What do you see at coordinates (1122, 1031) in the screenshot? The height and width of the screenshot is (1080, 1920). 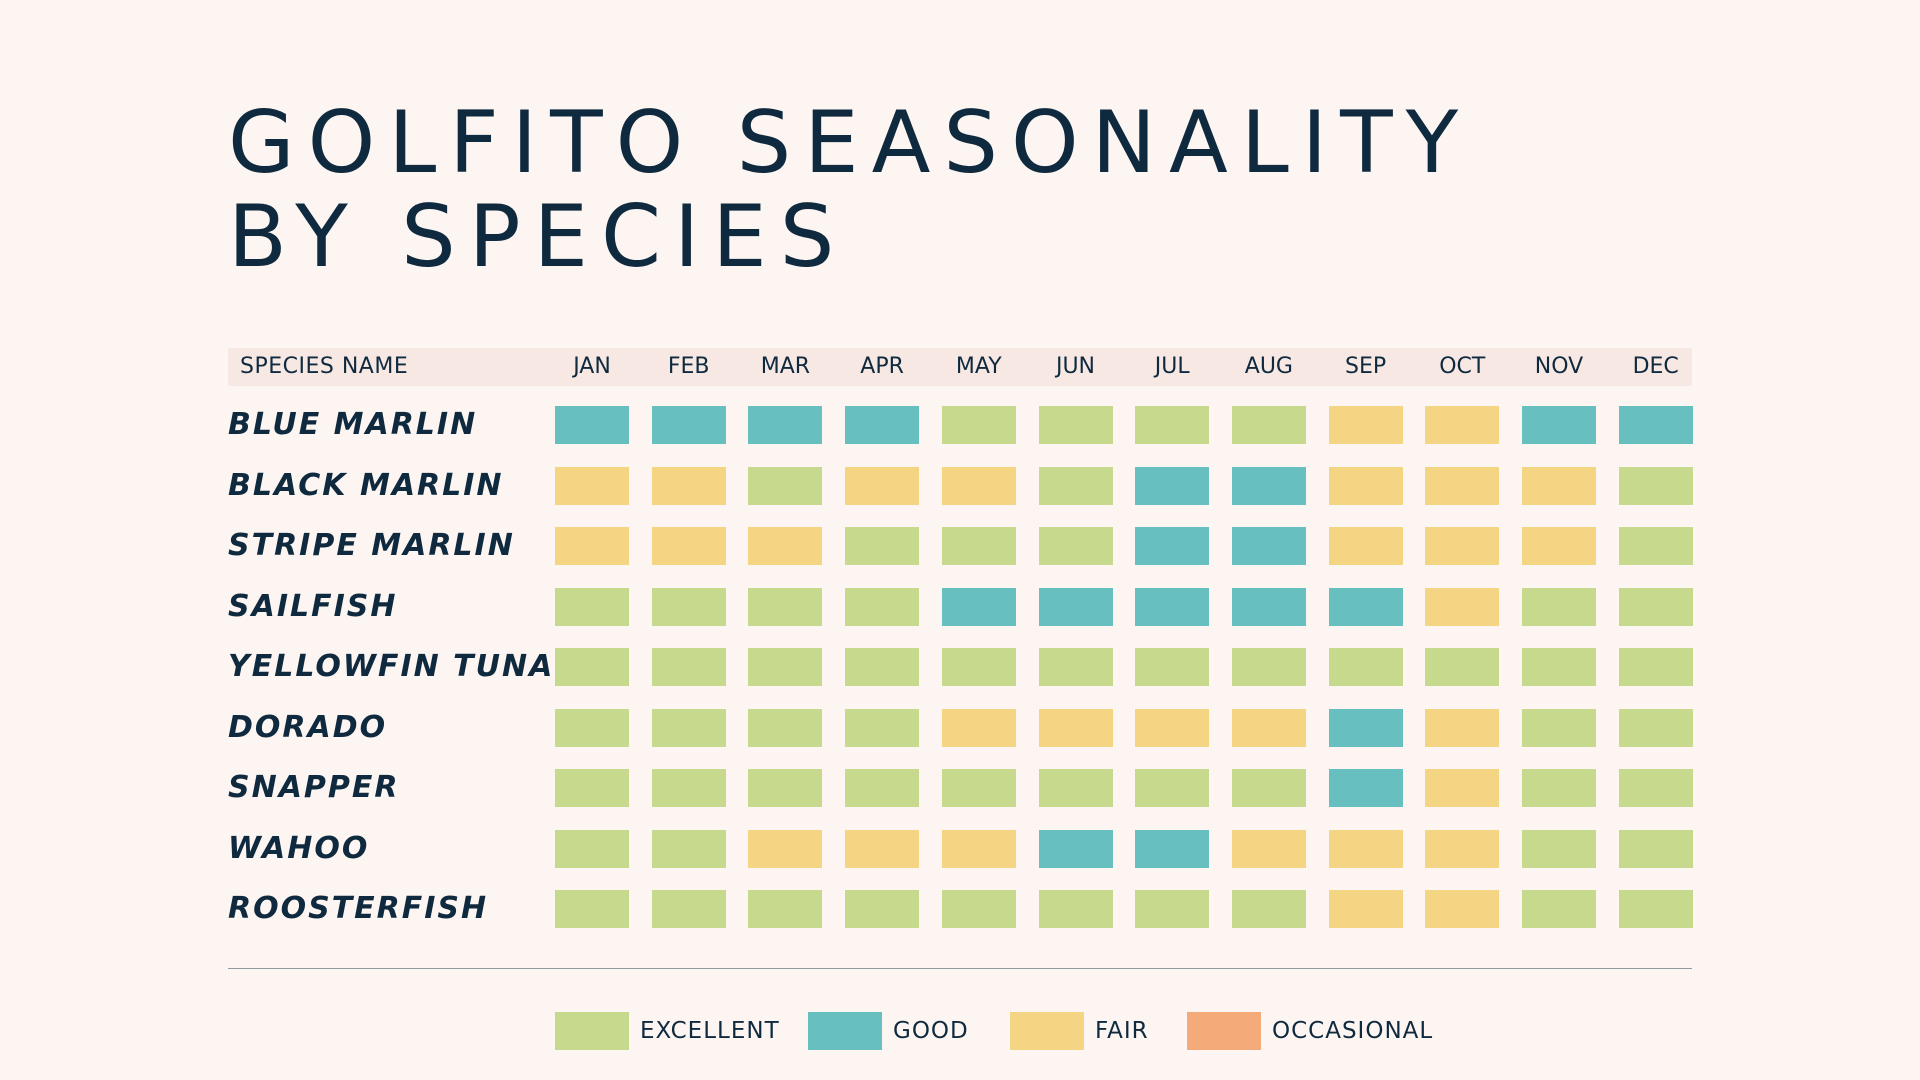 I see `legend-label-fair: FAIR` at bounding box center [1122, 1031].